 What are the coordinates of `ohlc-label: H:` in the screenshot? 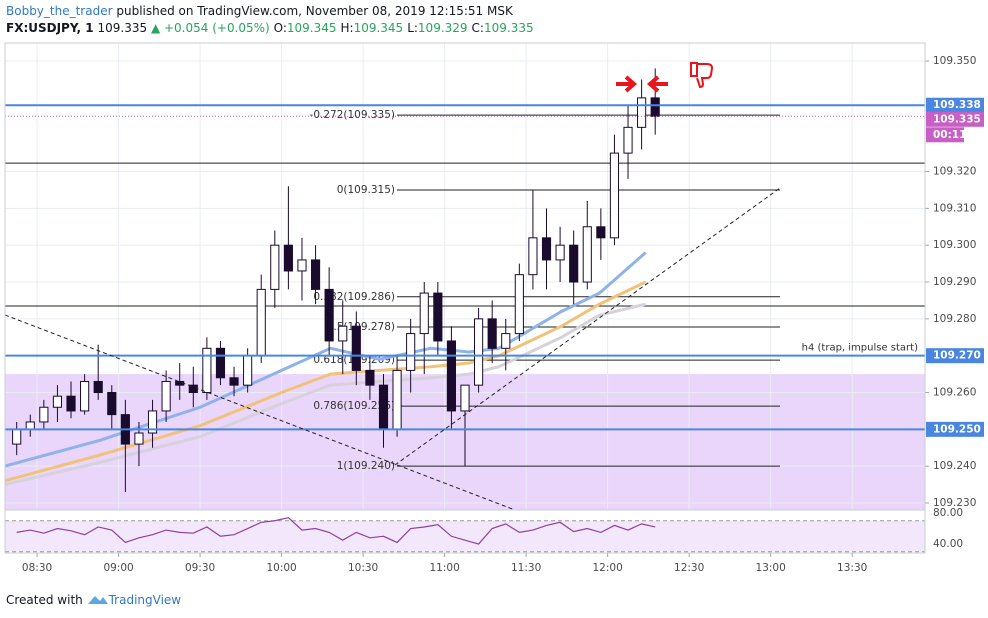 It's located at (347, 28).